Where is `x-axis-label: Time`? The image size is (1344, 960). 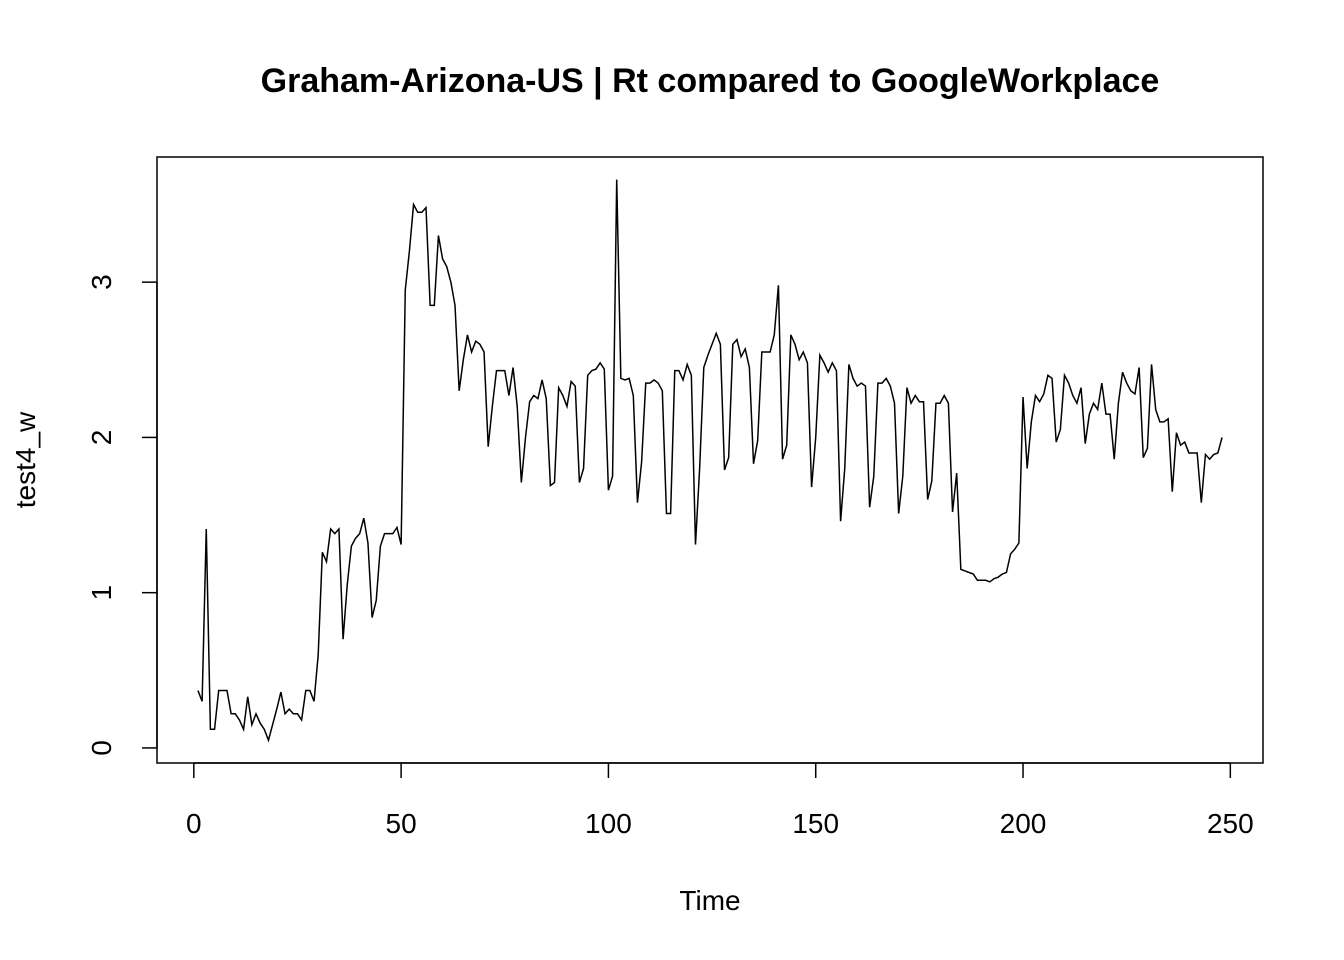 x-axis-label: Time is located at coordinates (709, 900).